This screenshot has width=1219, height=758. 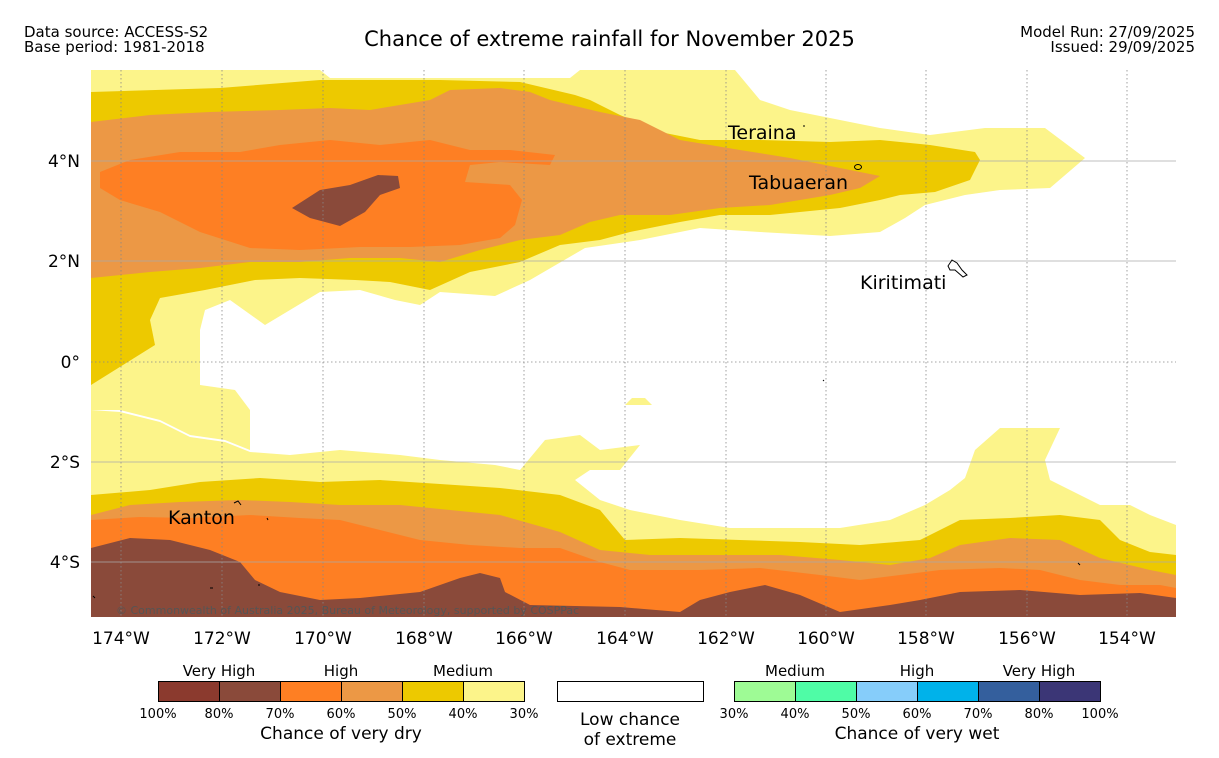 I want to click on legend-low-line1: Low chance, so click(x=630, y=720).